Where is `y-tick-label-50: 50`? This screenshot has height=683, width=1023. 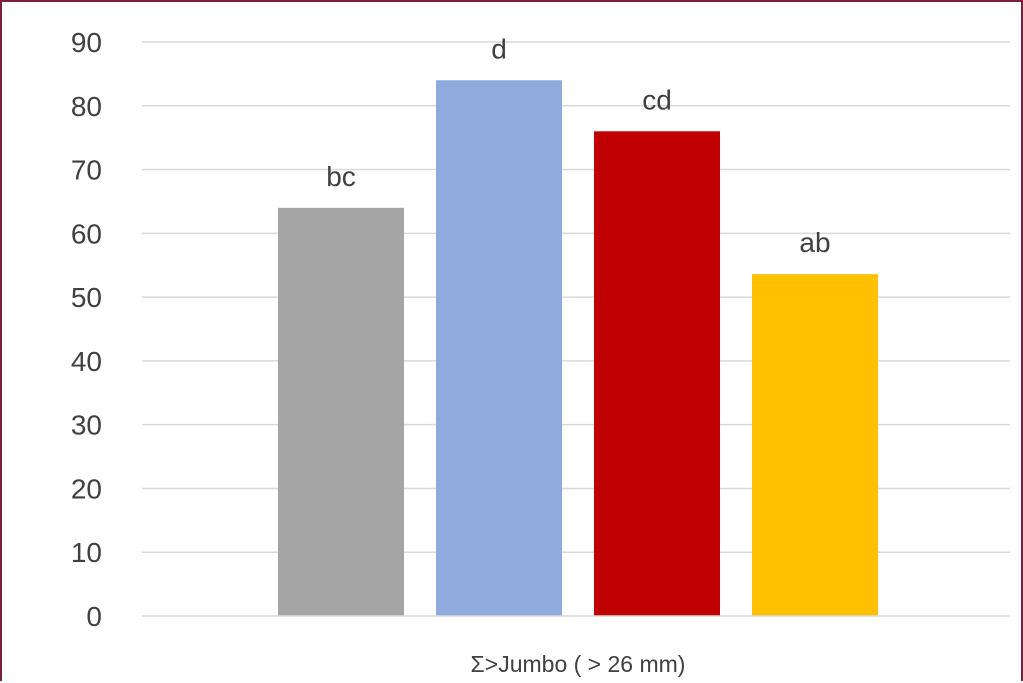
y-tick-label-50: 50 is located at coordinates (86, 297).